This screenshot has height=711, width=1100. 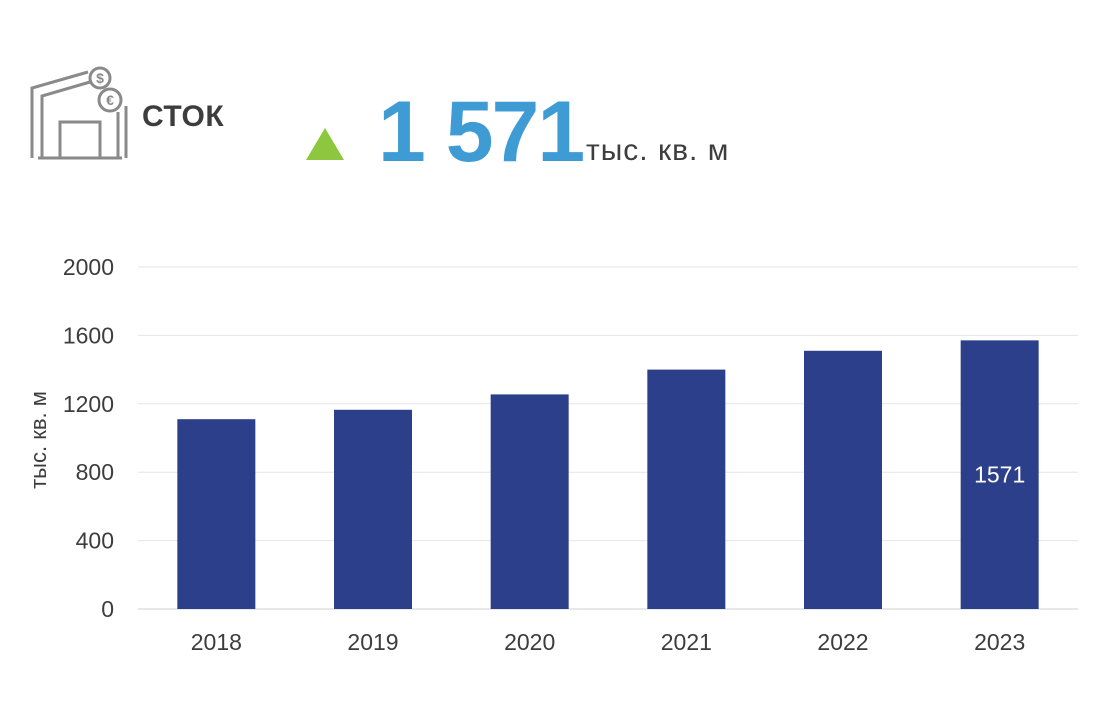 I want to click on x-tick-label: 2023, so click(x=999, y=642).